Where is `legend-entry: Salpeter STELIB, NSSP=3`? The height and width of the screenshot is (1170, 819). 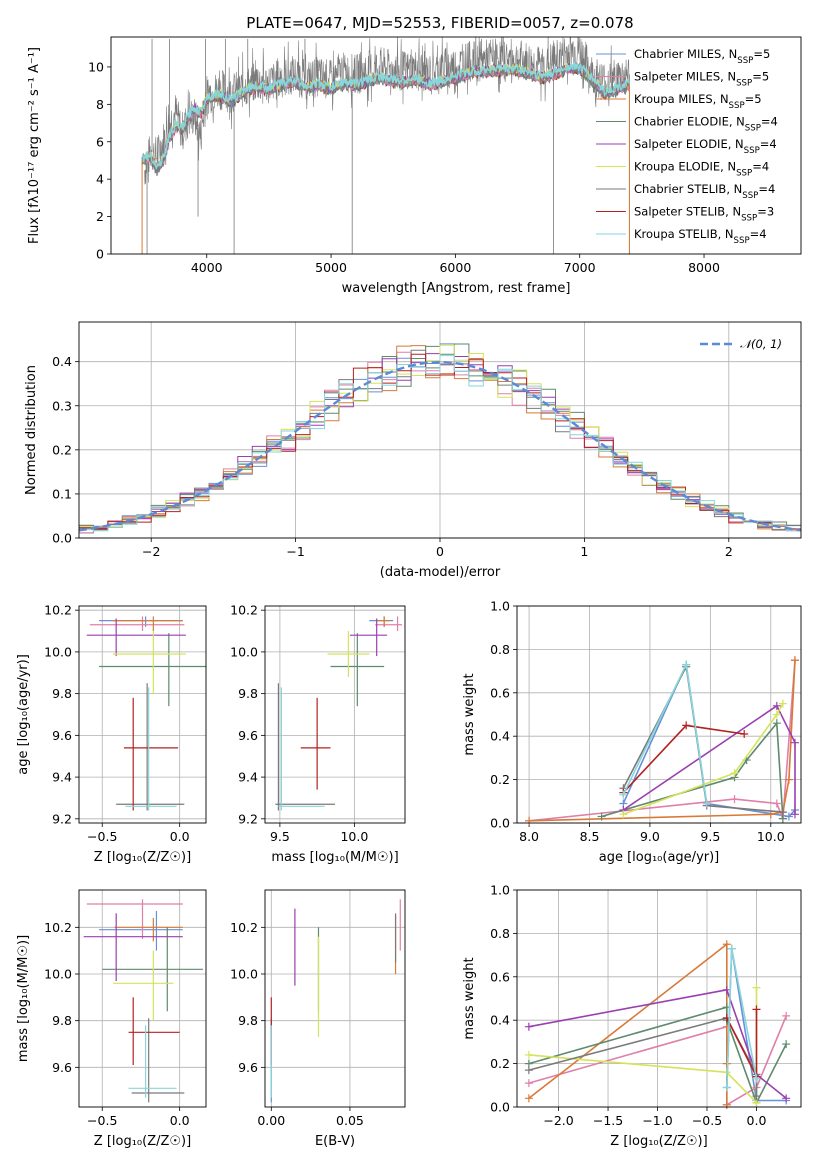
legend-entry: Salpeter STELIB, NSSP=3 is located at coordinates (704, 214).